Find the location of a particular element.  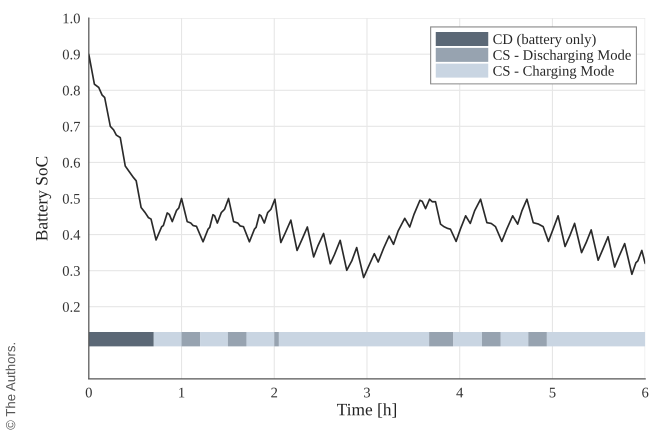

y-tick-label: 0.7 is located at coordinates (71, 127).